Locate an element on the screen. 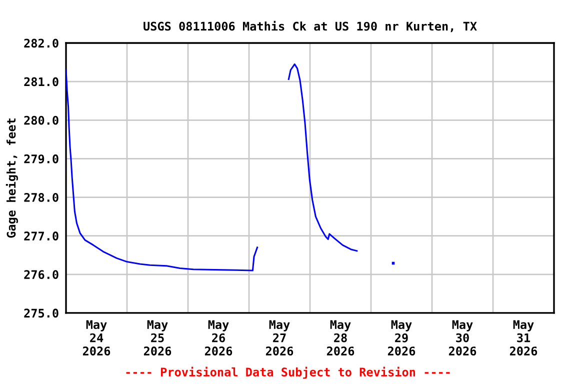 This screenshot has width=576, height=384. x-tick-label: May 26 2026 is located at coordinates (218, 338).